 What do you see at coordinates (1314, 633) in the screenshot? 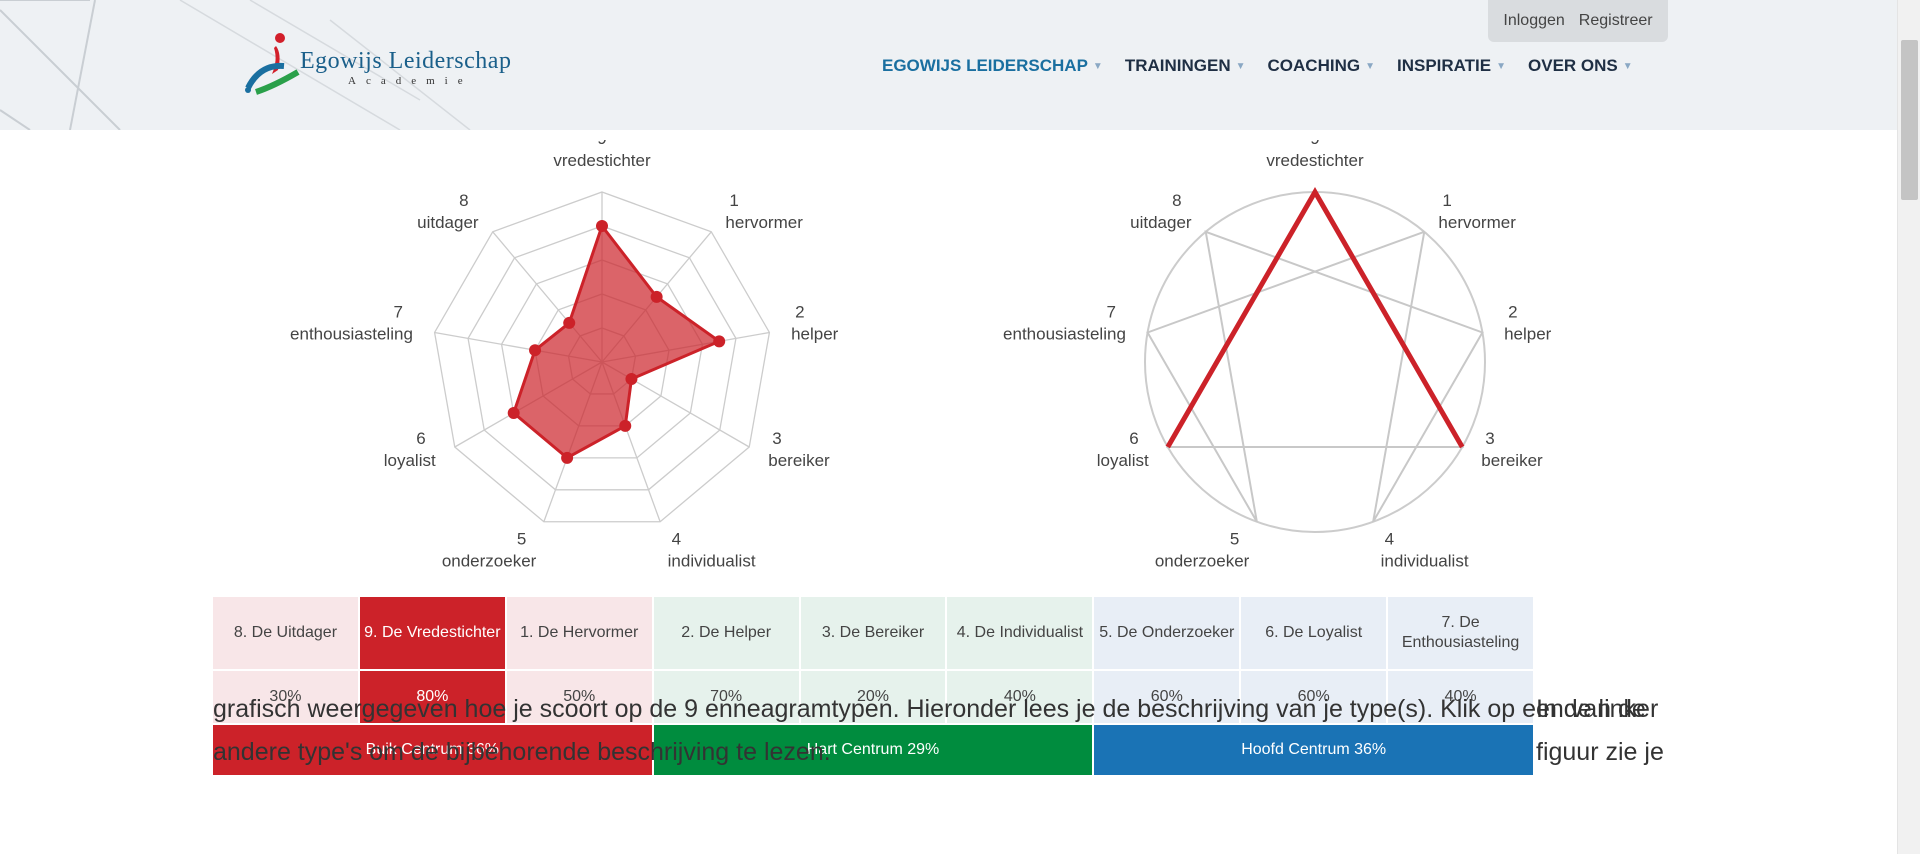
I see `type-cell: 6. De Loyalist` at bounding box center [1314, 633].